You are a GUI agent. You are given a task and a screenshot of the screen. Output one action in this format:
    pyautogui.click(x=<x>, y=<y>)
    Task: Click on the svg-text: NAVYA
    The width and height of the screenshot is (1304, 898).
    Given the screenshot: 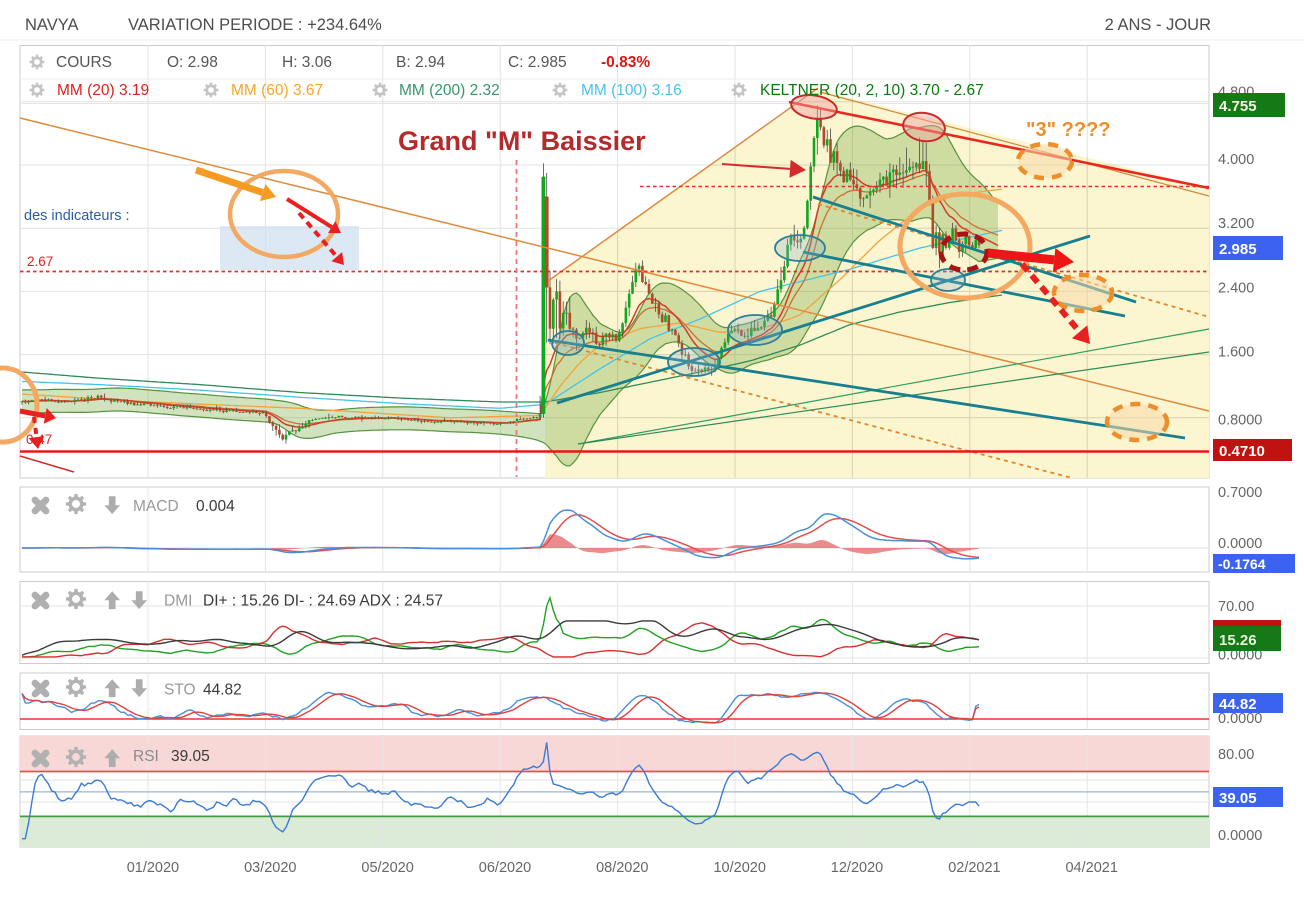 What is the action you would take?
    pyautogui.click(x=52, y=25)
    